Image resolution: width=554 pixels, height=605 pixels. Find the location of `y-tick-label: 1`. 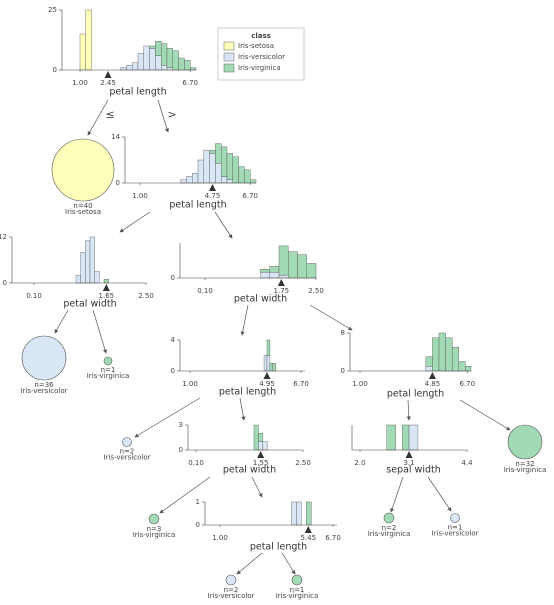

y-tick-label: 1 is located at coordinates (198, 502).